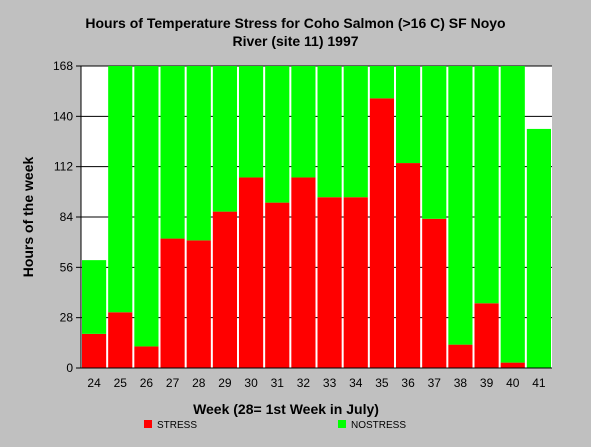 Image resolution: width=591 pixels, height=447 pixels. Describe the element at coordinates (330, 383) in the screenshot. I see `x-tick-label: 33` at that location.